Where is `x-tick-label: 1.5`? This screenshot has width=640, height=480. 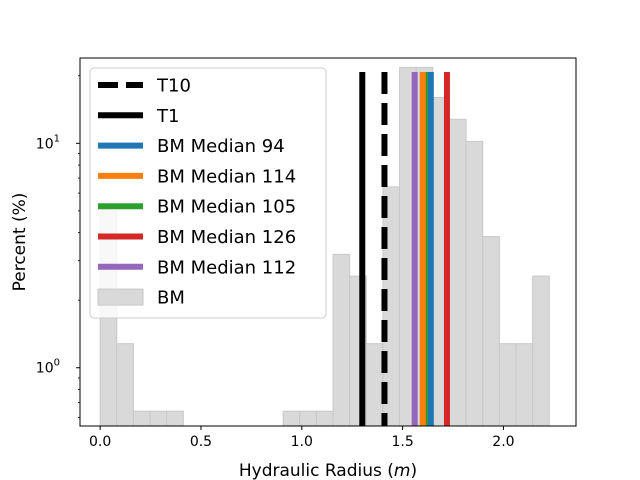 x-tick-label: 1.5 is located at coordinates (402, 442).